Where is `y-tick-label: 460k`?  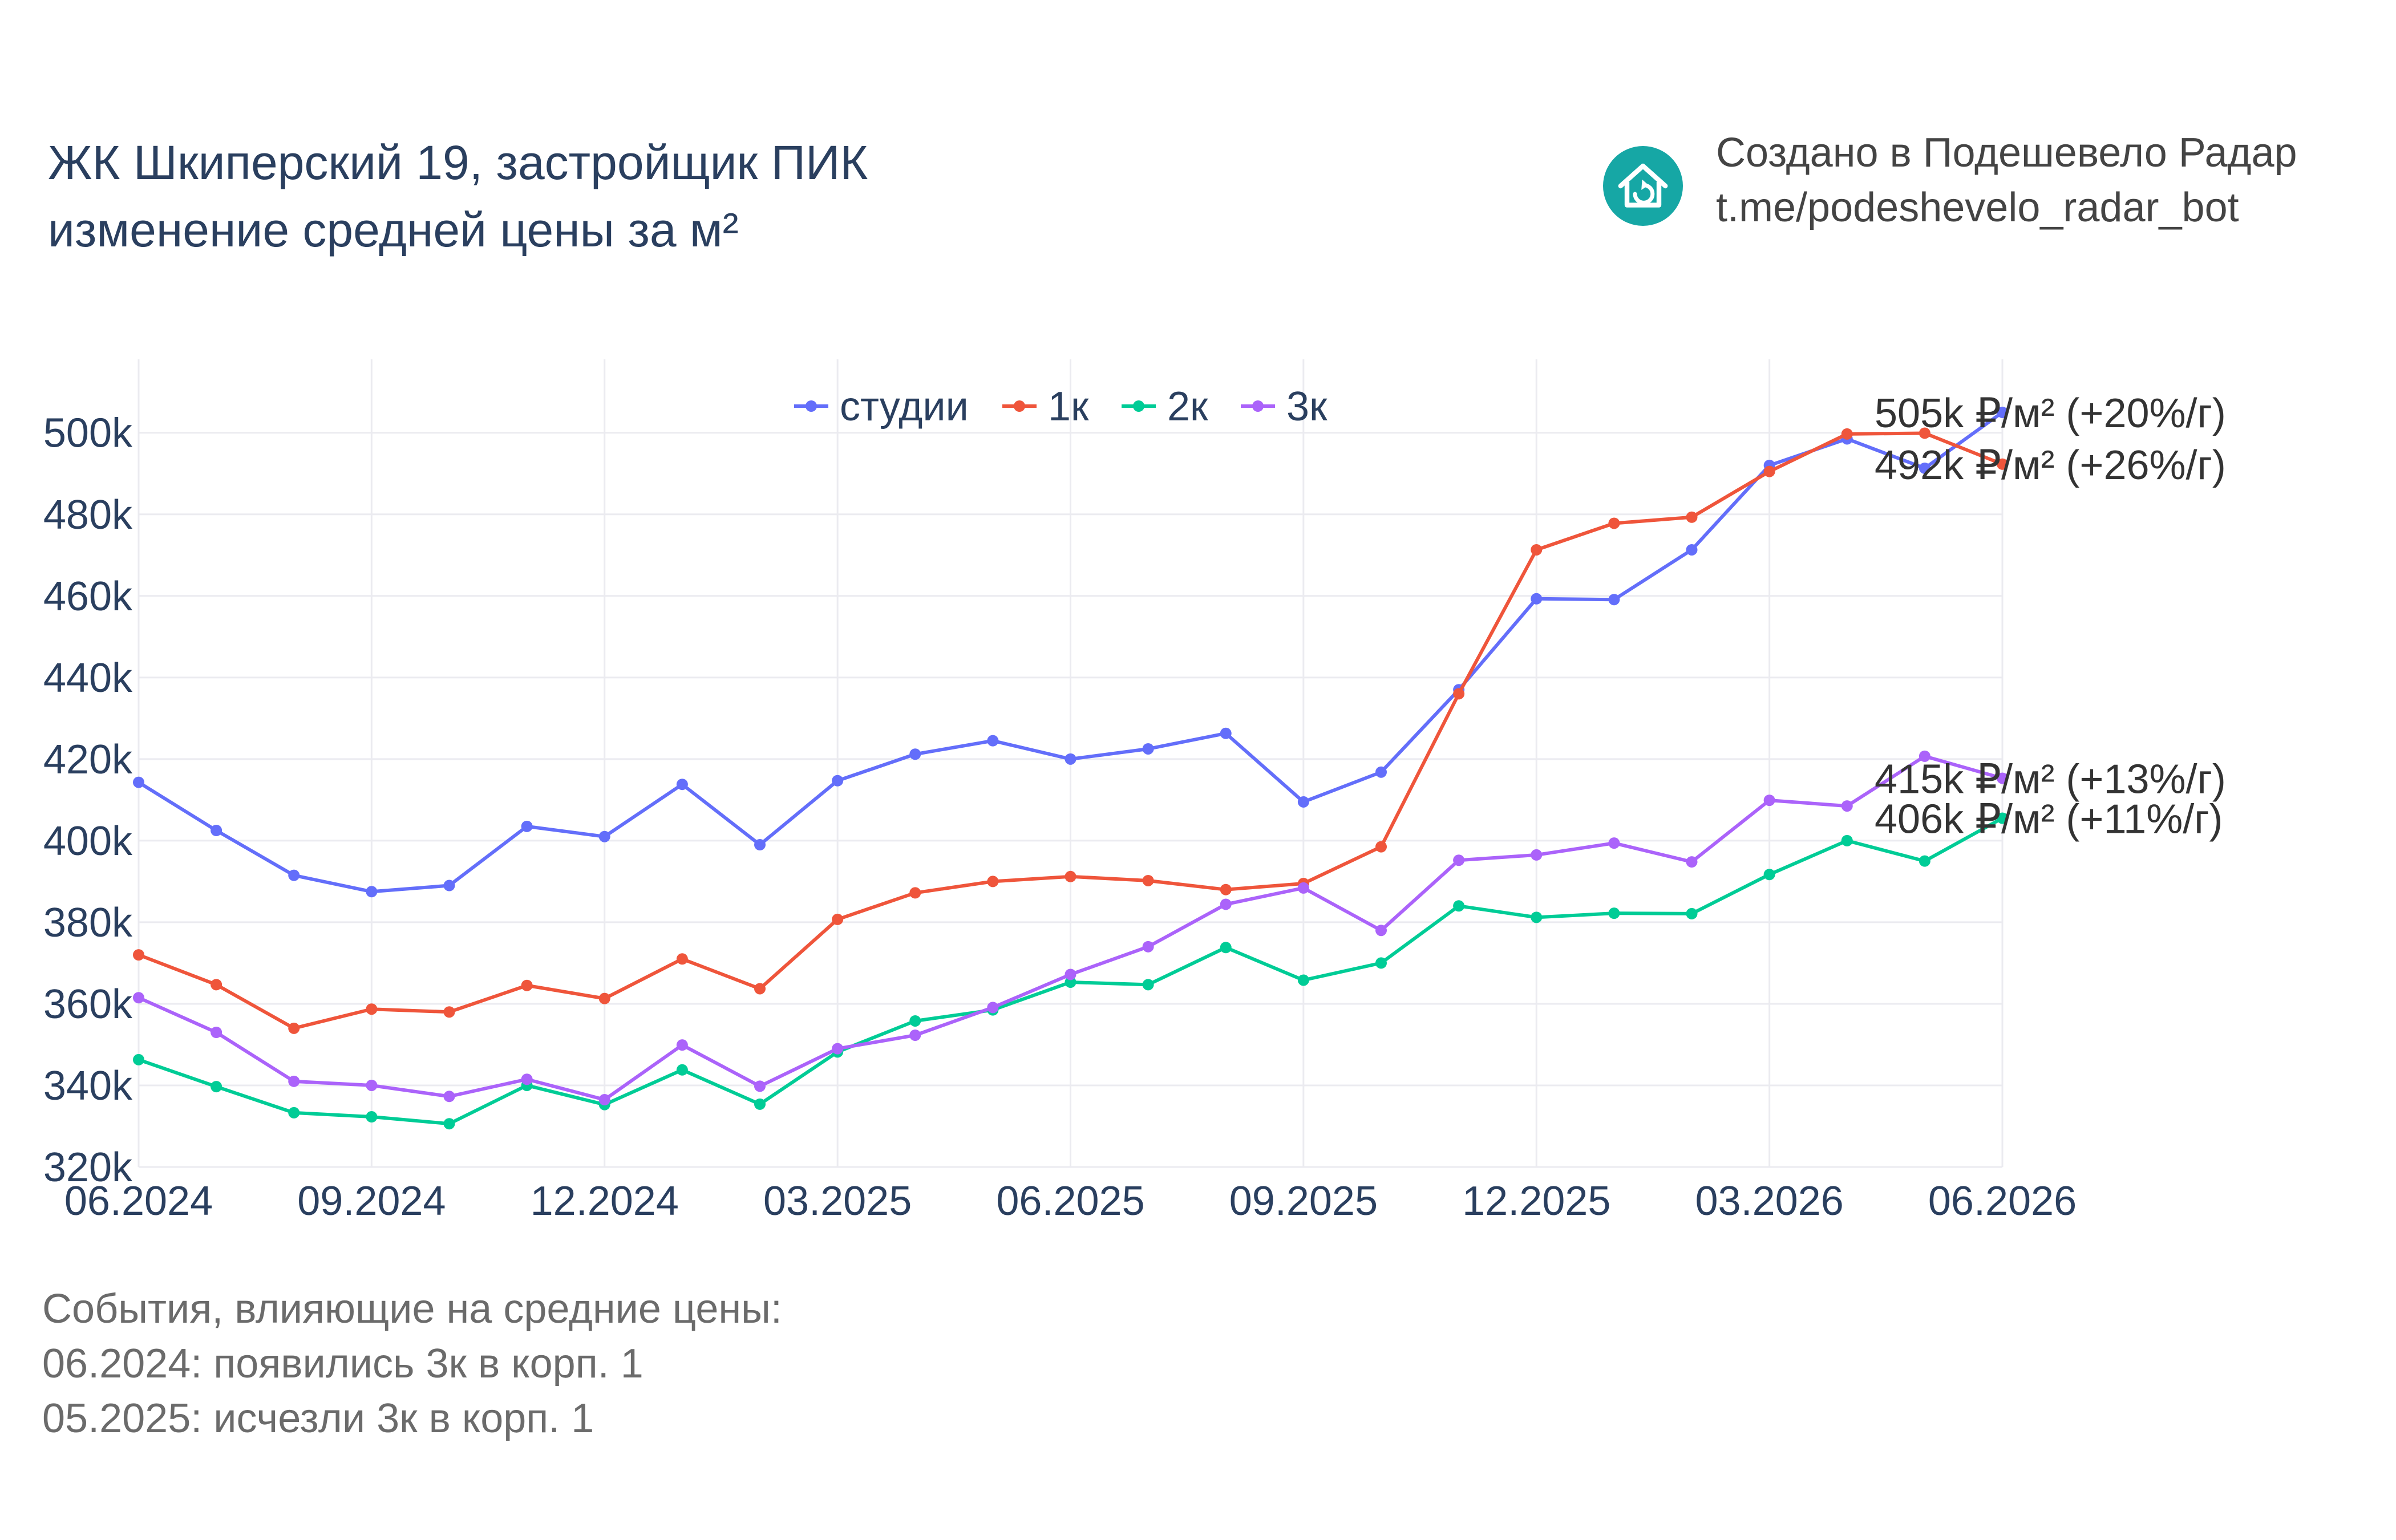 y-tick-label: 460k is located at coordinates (88, 597).